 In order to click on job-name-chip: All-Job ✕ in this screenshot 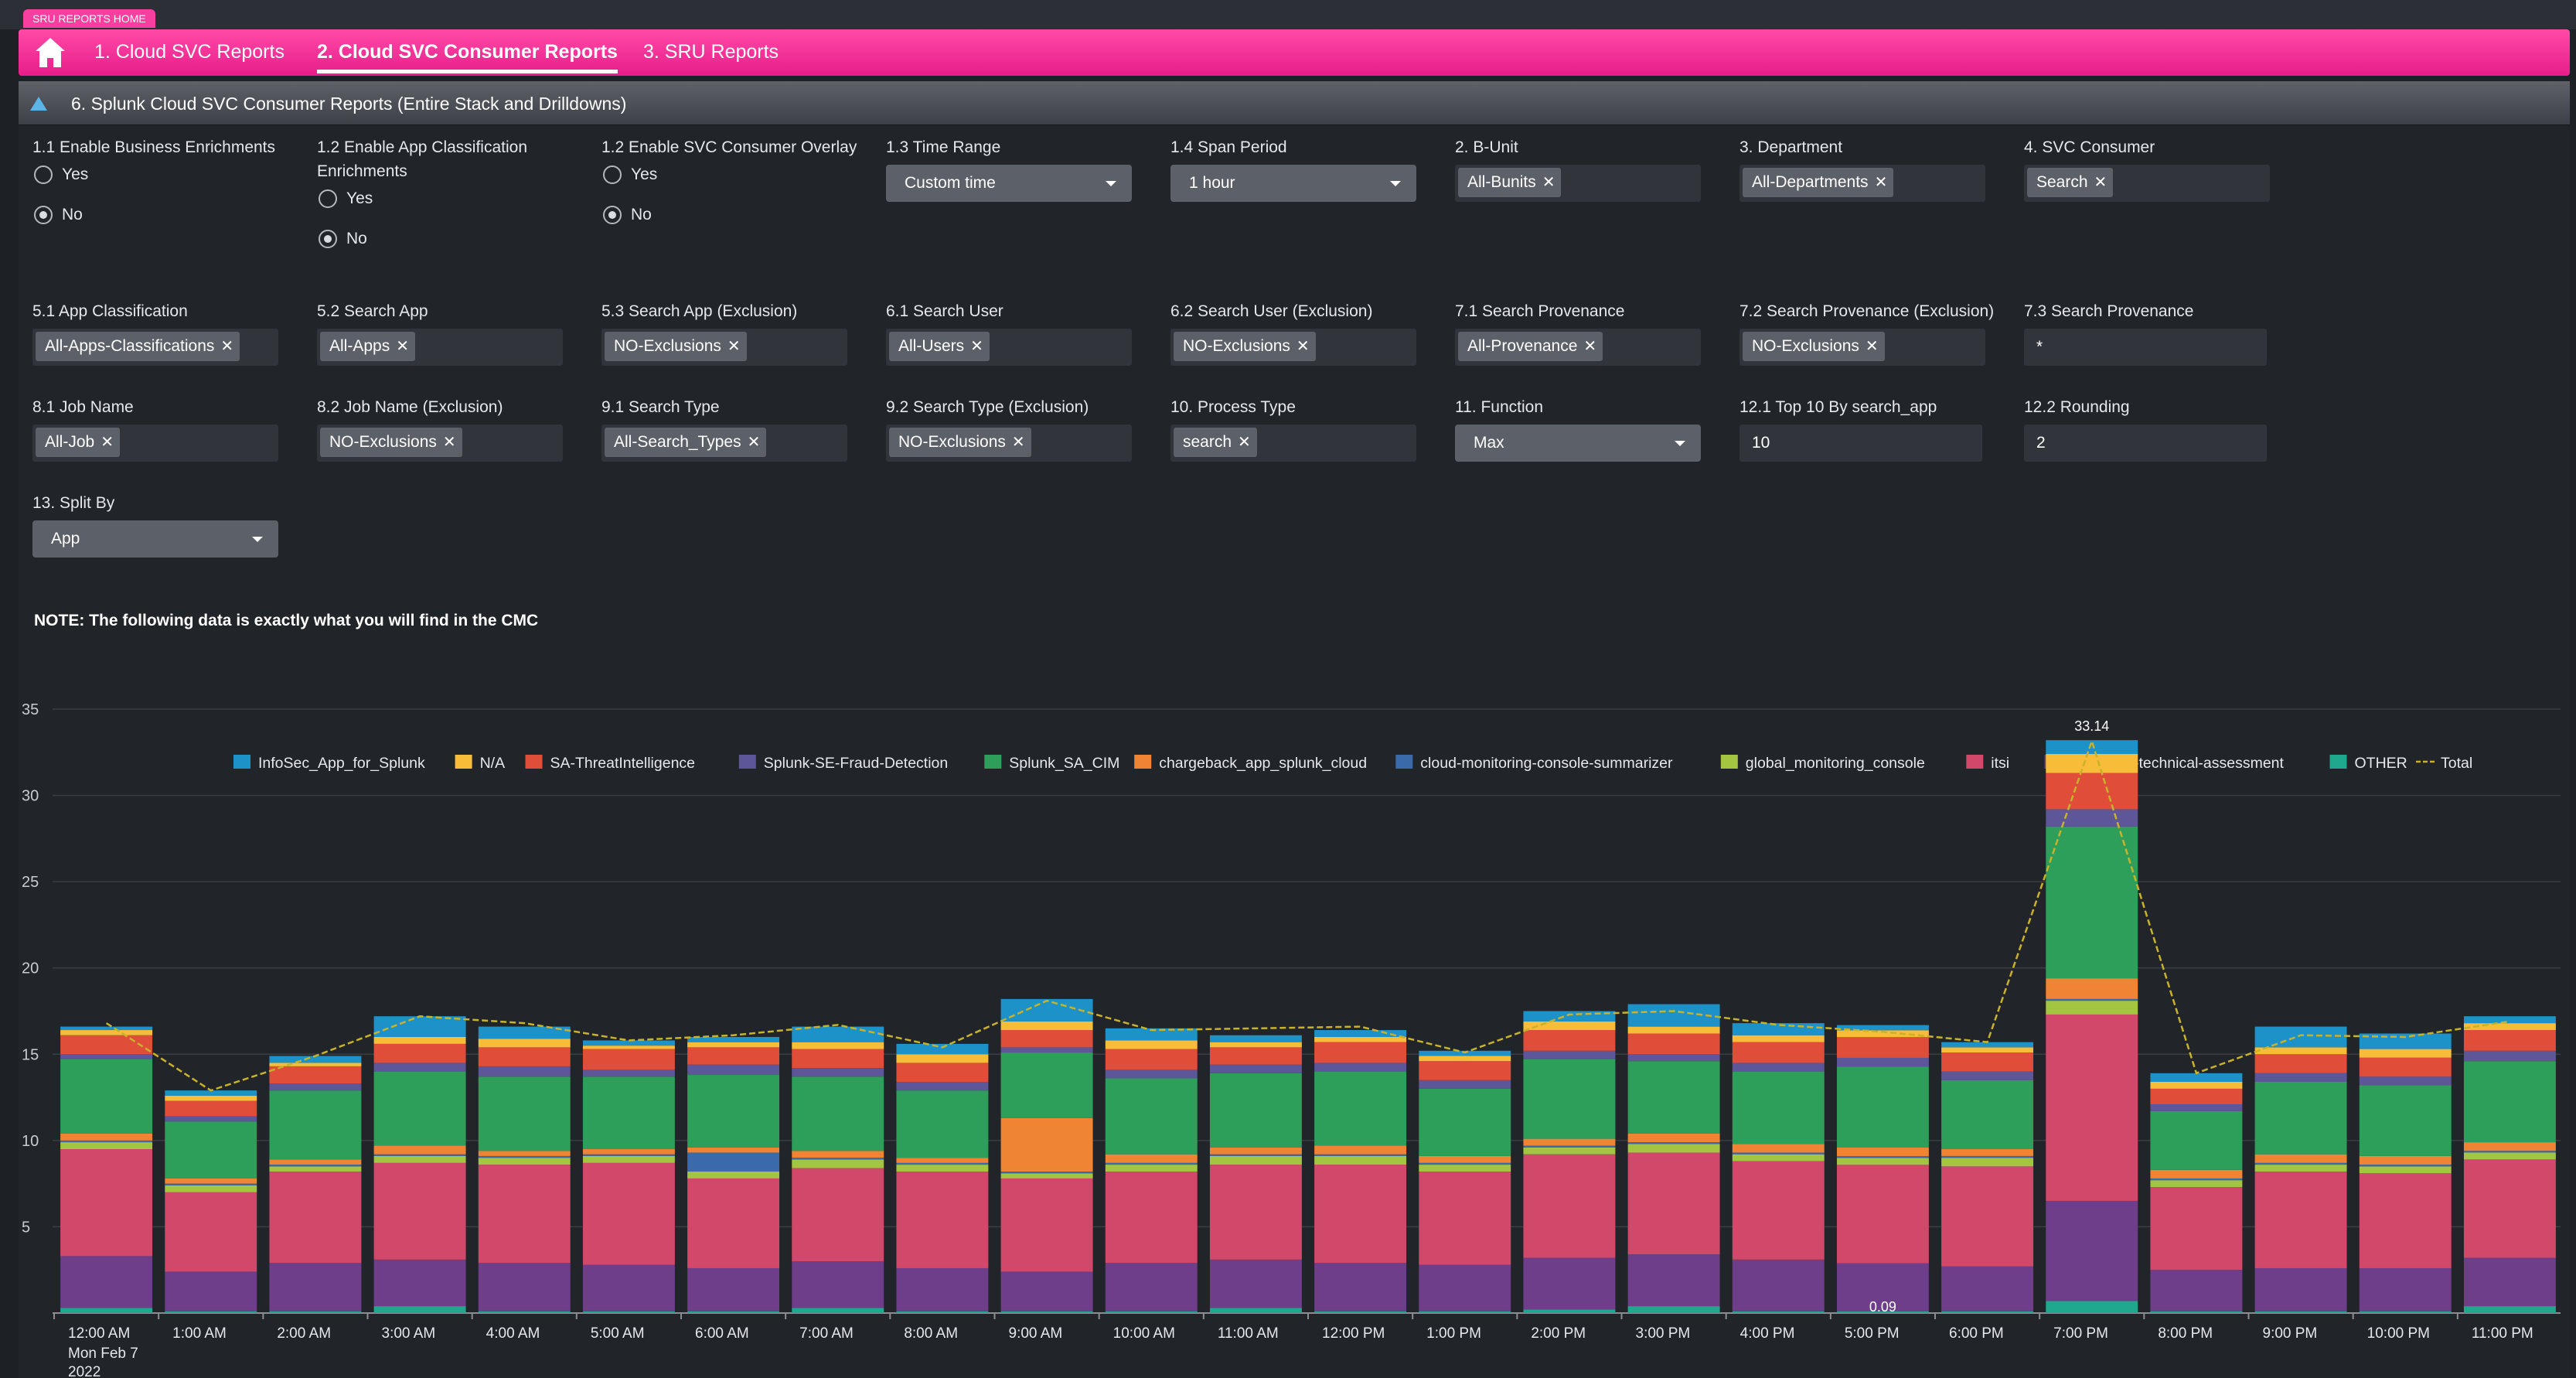, I will do `click(78, 442)`.